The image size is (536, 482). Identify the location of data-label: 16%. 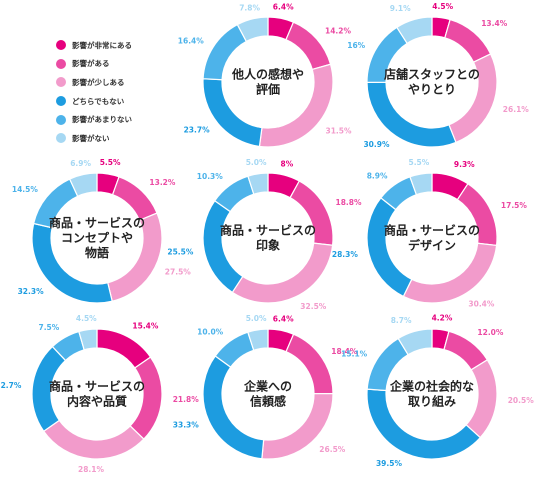
(356, 45).